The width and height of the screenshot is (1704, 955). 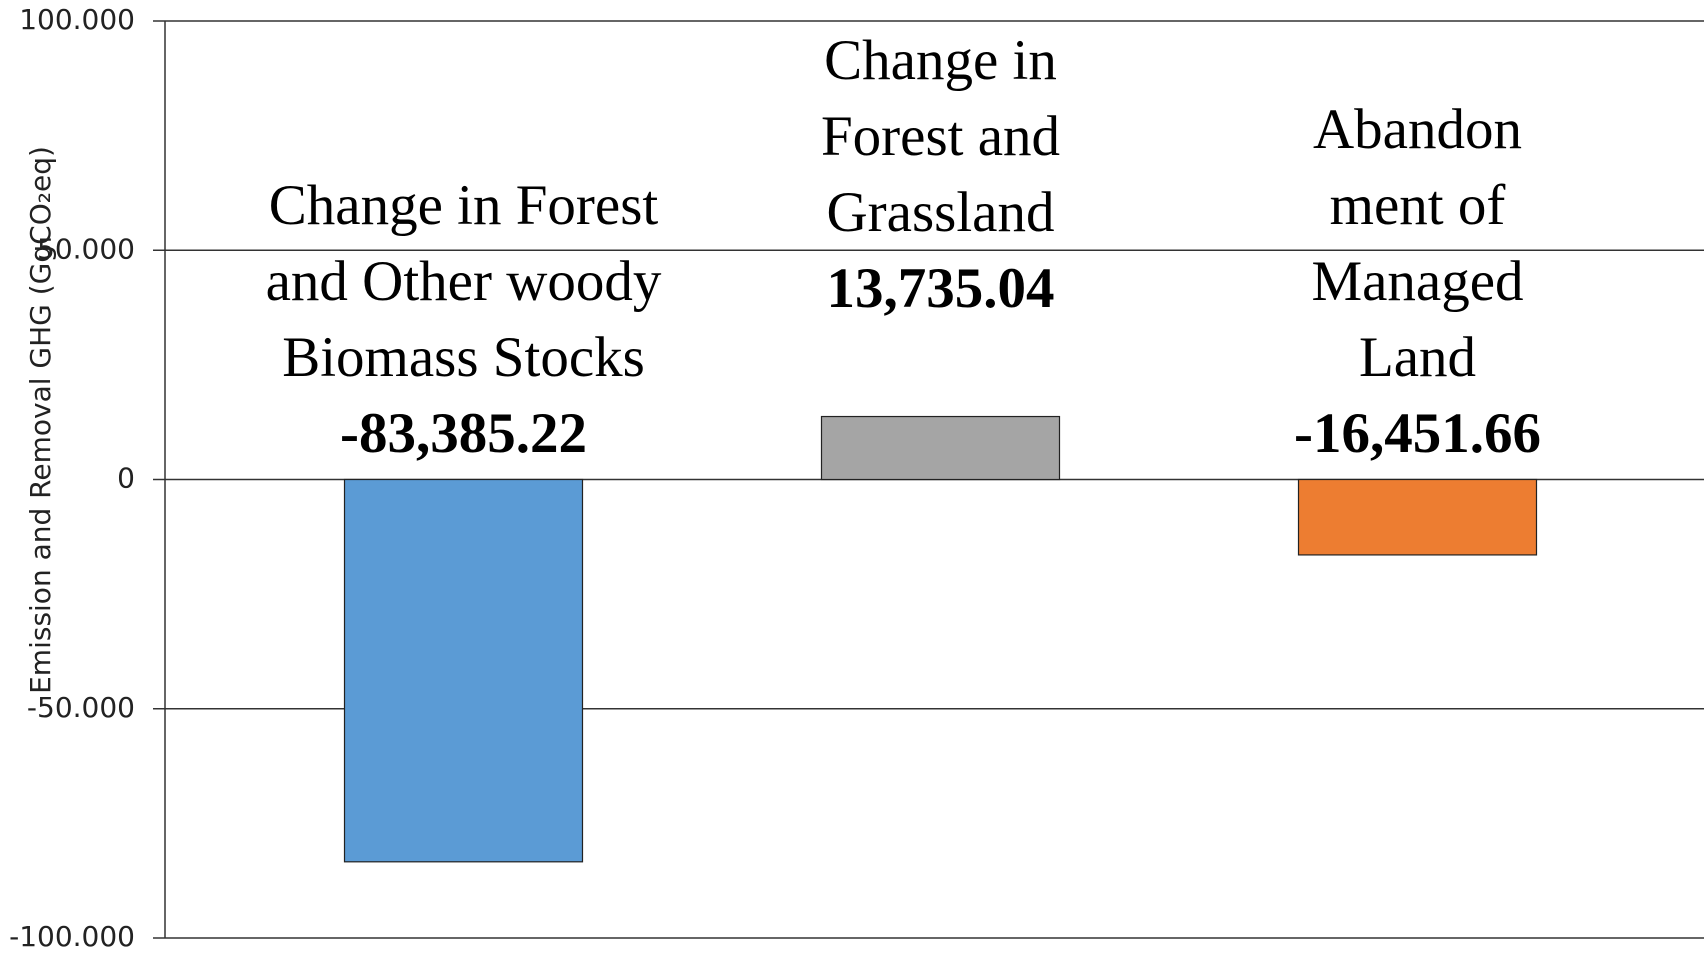 What do you see at coordinates (940, 288) in the screenshot?
I see `value-label: 13,735.04` at bounding box center [940, 288].